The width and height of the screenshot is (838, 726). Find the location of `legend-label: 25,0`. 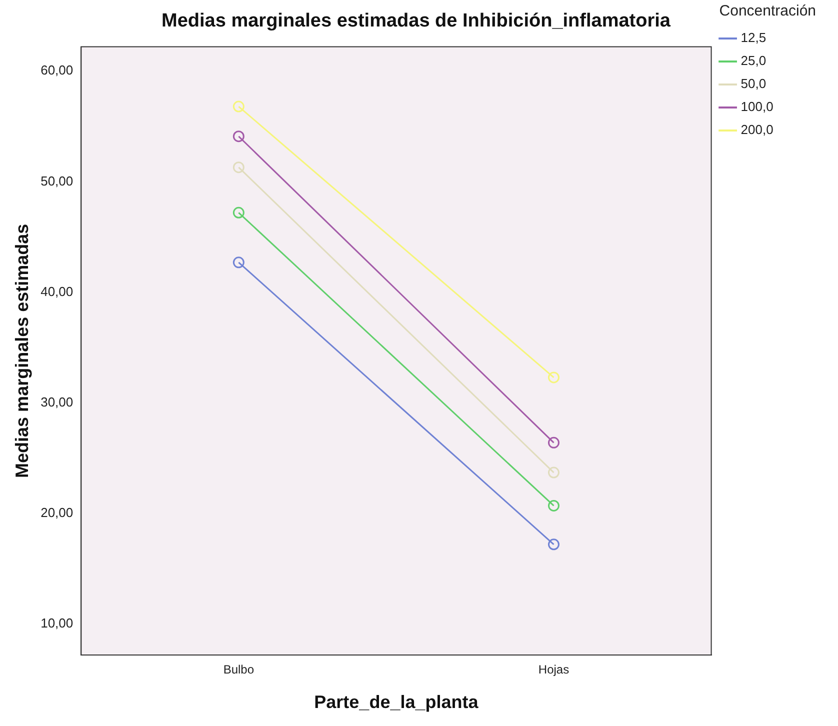

legend-label: 25,0 is located at coordinates (753, 60).